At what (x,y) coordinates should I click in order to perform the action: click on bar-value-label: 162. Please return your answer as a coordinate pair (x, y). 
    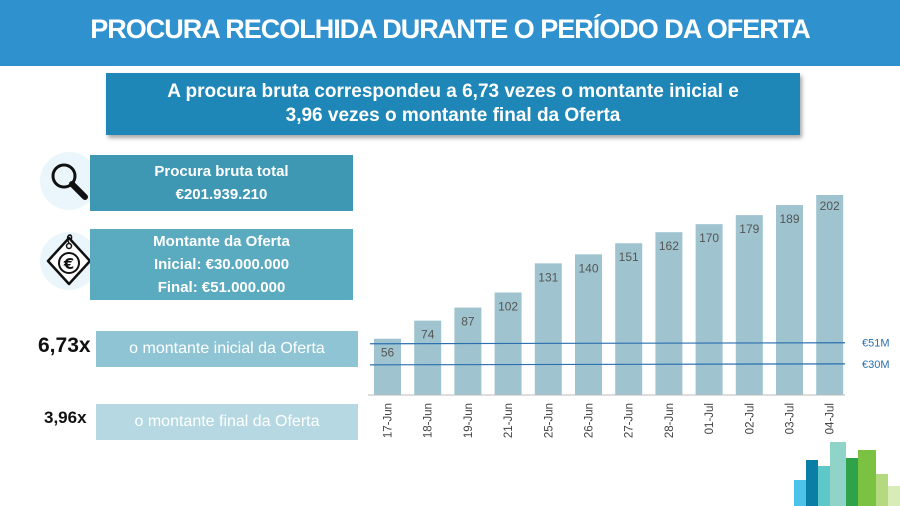
    Looking at the image, I should click on (669, 246).